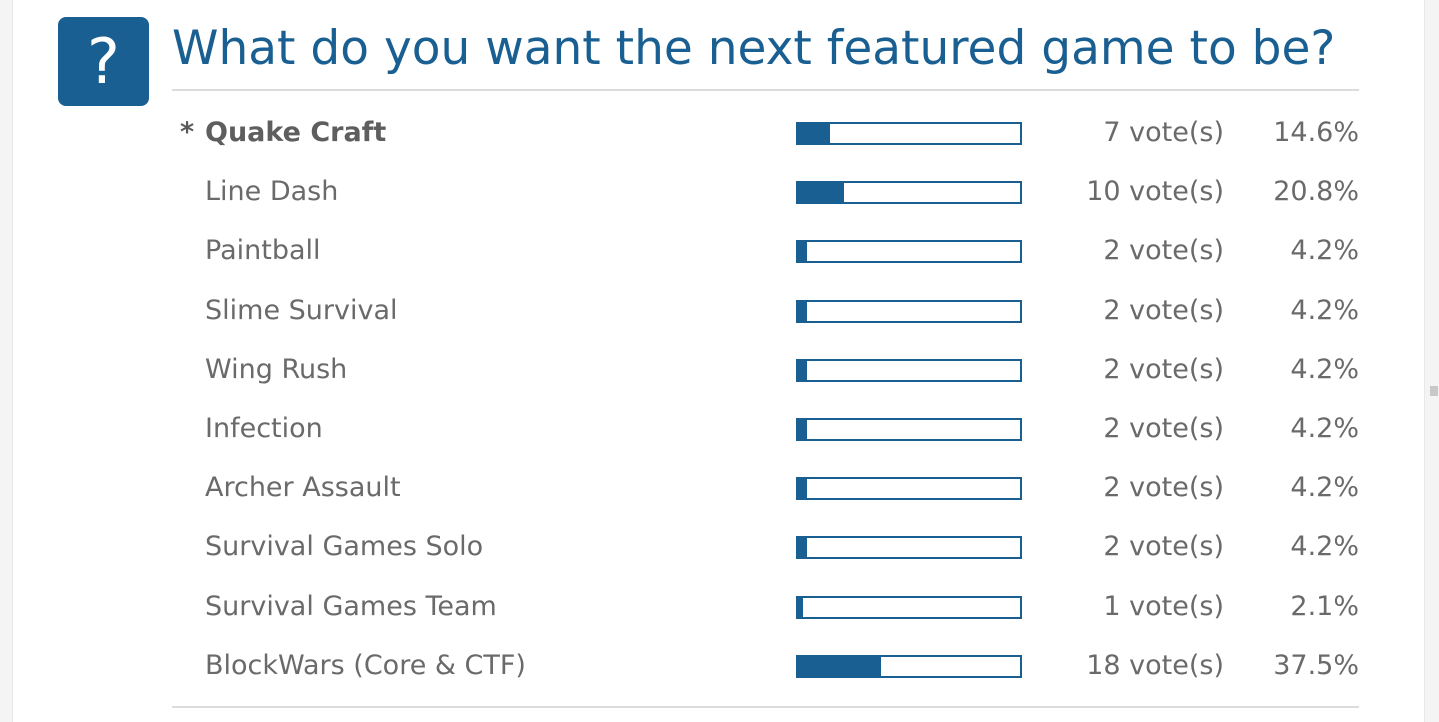 Image resolution: width=1439 pixels, height=722 pixels. I want to click on vote-count: 7 vote(s), so click(1163, 132).